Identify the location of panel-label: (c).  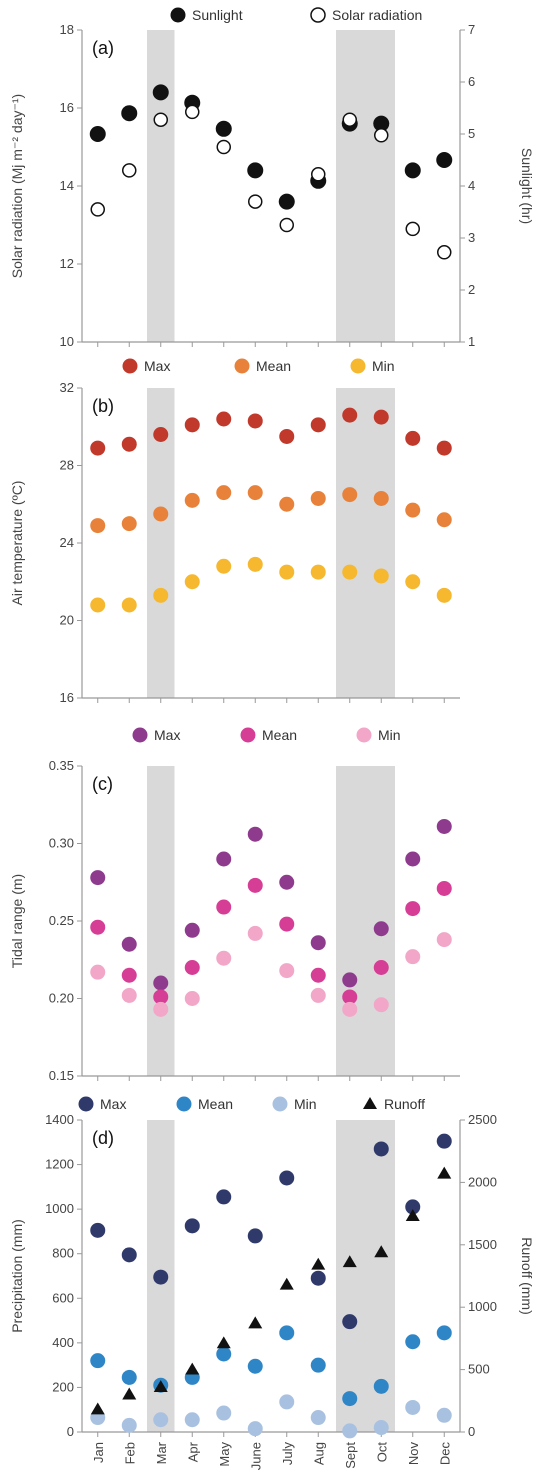
(102, 784).